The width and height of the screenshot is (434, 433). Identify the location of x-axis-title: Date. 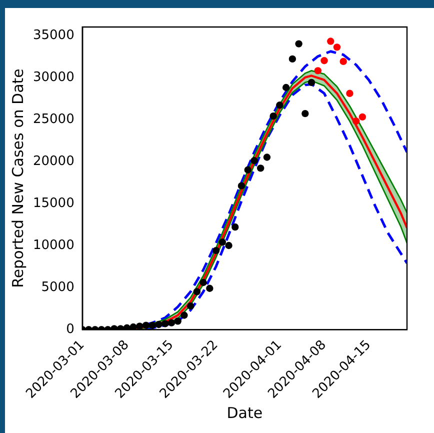
(244, 413).